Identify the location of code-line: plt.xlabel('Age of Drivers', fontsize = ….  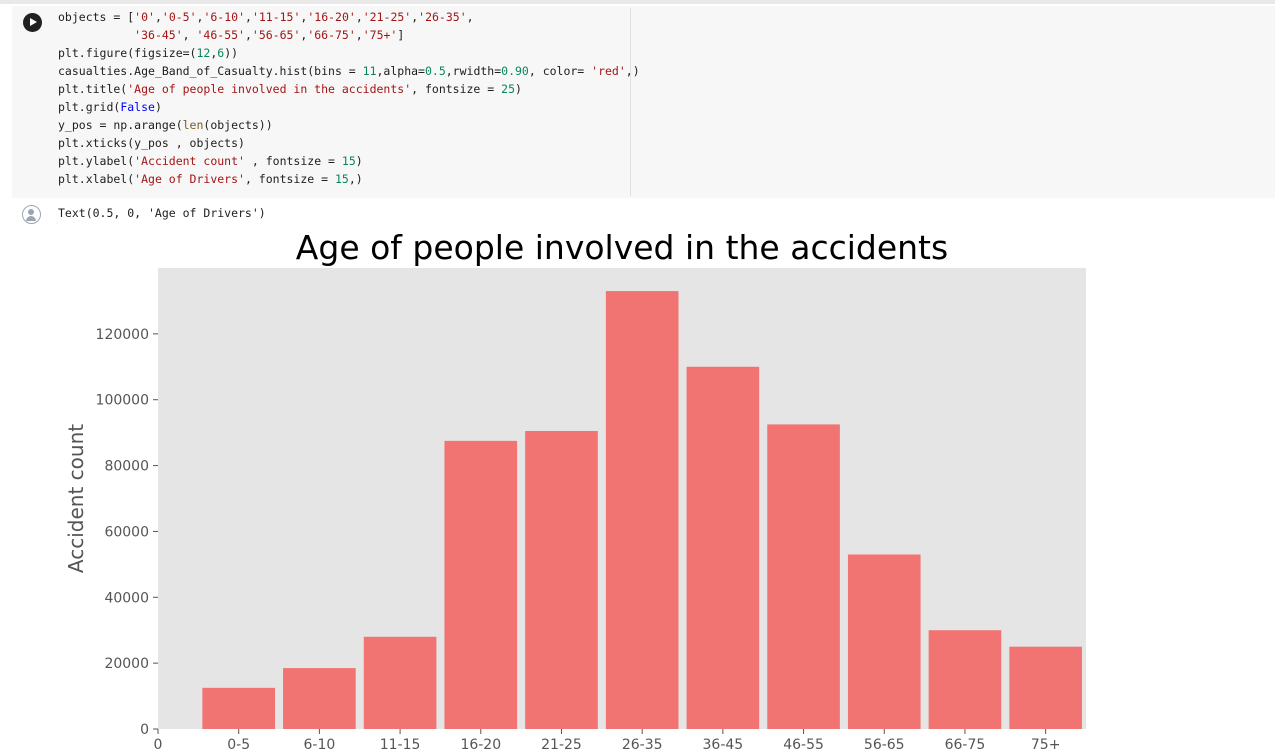
(210, 179).